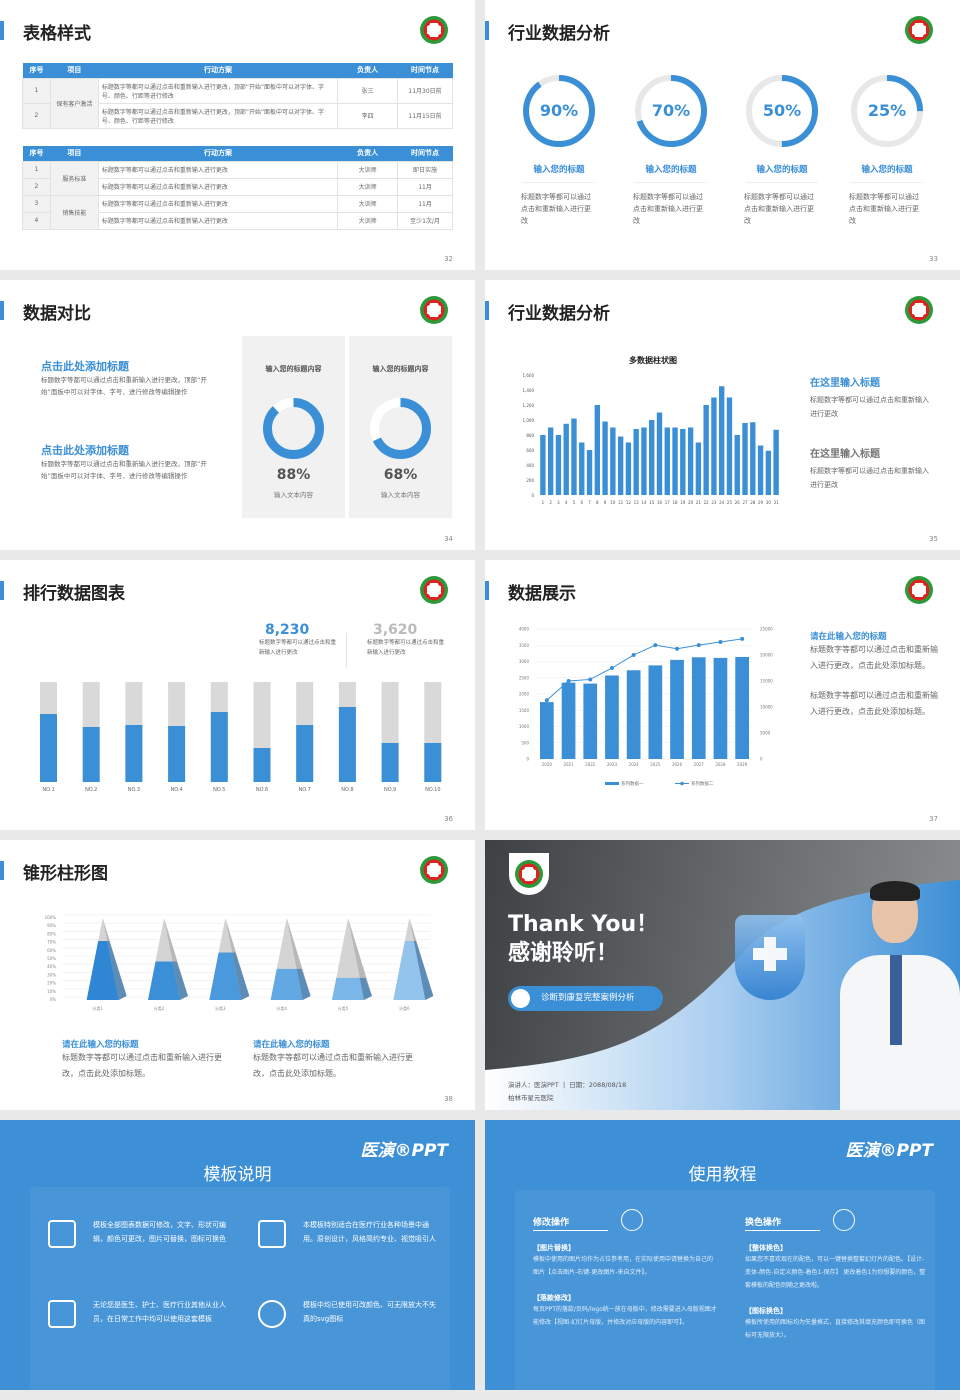  What do you see at coordinates (36, 203) in the screenshot?
I see `cell: 3` at bounding box center [36, 203].